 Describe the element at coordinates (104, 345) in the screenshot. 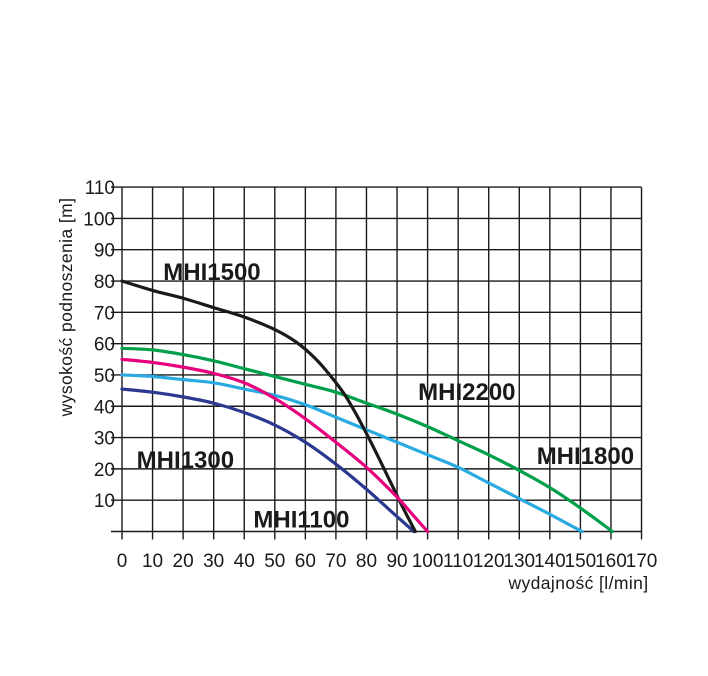

I see `y-tick-label-60: 60` at that location.